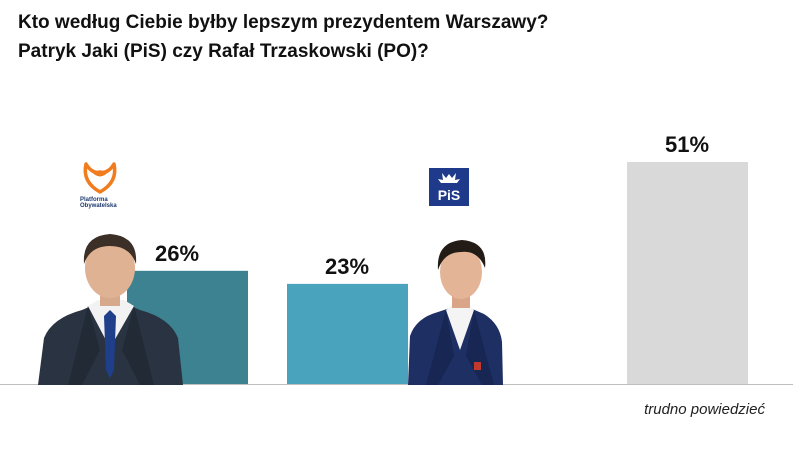  Describe the element at coordinates (177, 253) in the screenshot. I see `bar-1-value-label: 26%` at that location.